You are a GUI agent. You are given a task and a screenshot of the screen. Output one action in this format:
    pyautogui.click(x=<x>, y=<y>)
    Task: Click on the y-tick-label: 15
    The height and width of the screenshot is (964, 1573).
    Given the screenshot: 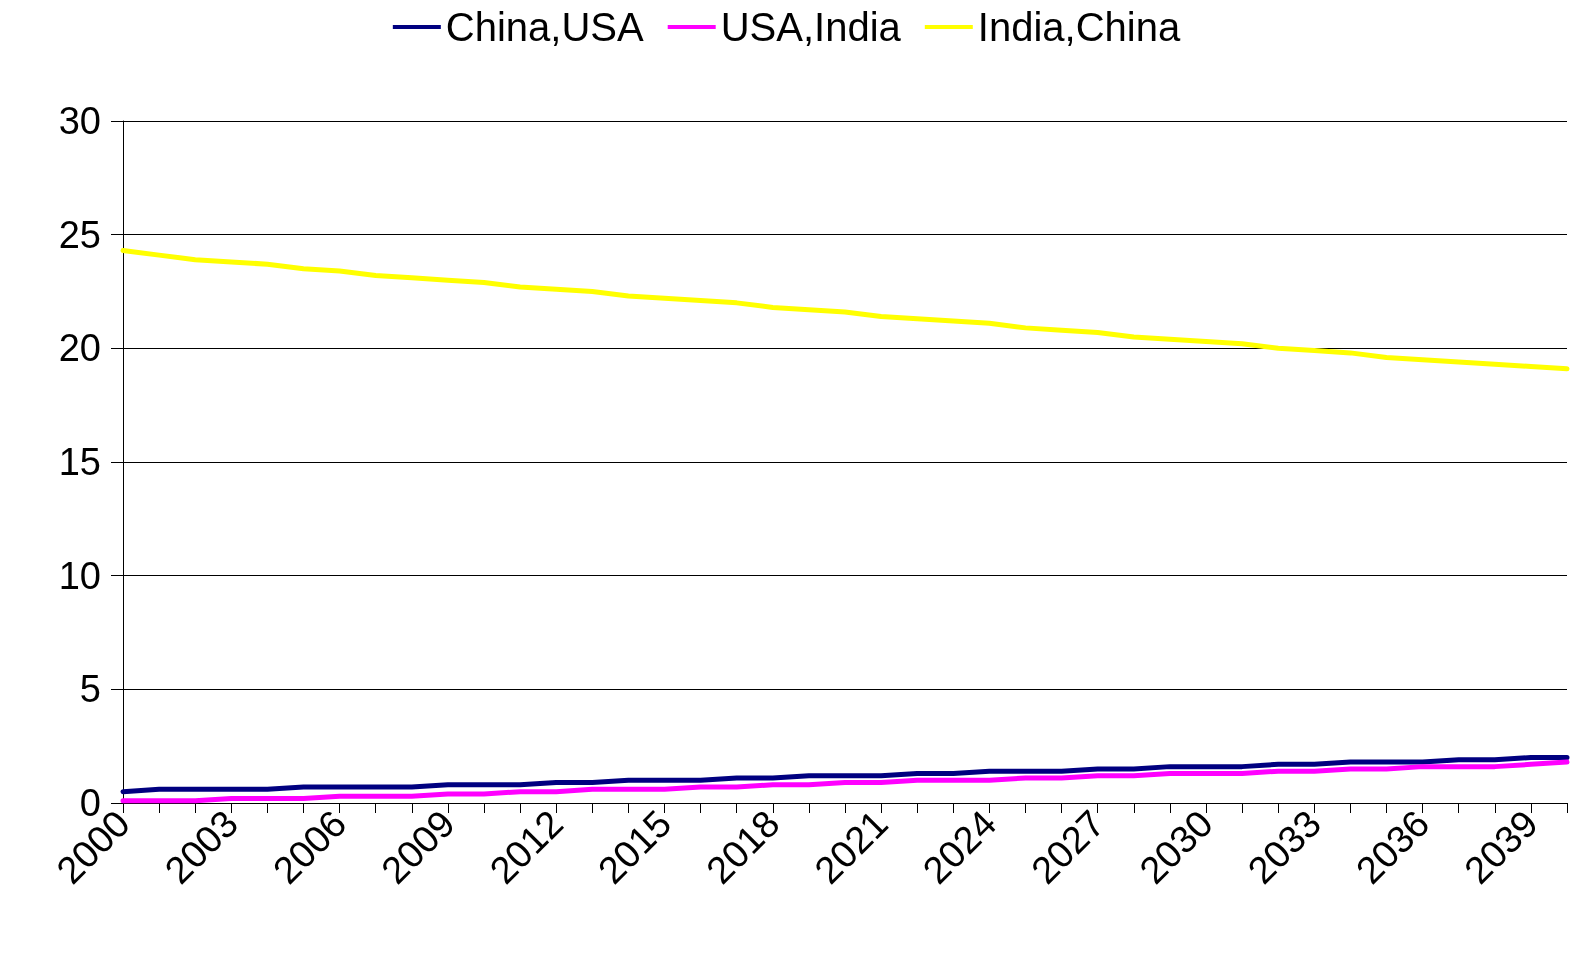 What is the action you would take?
    pyautogui.click(x=79, y=462)
    